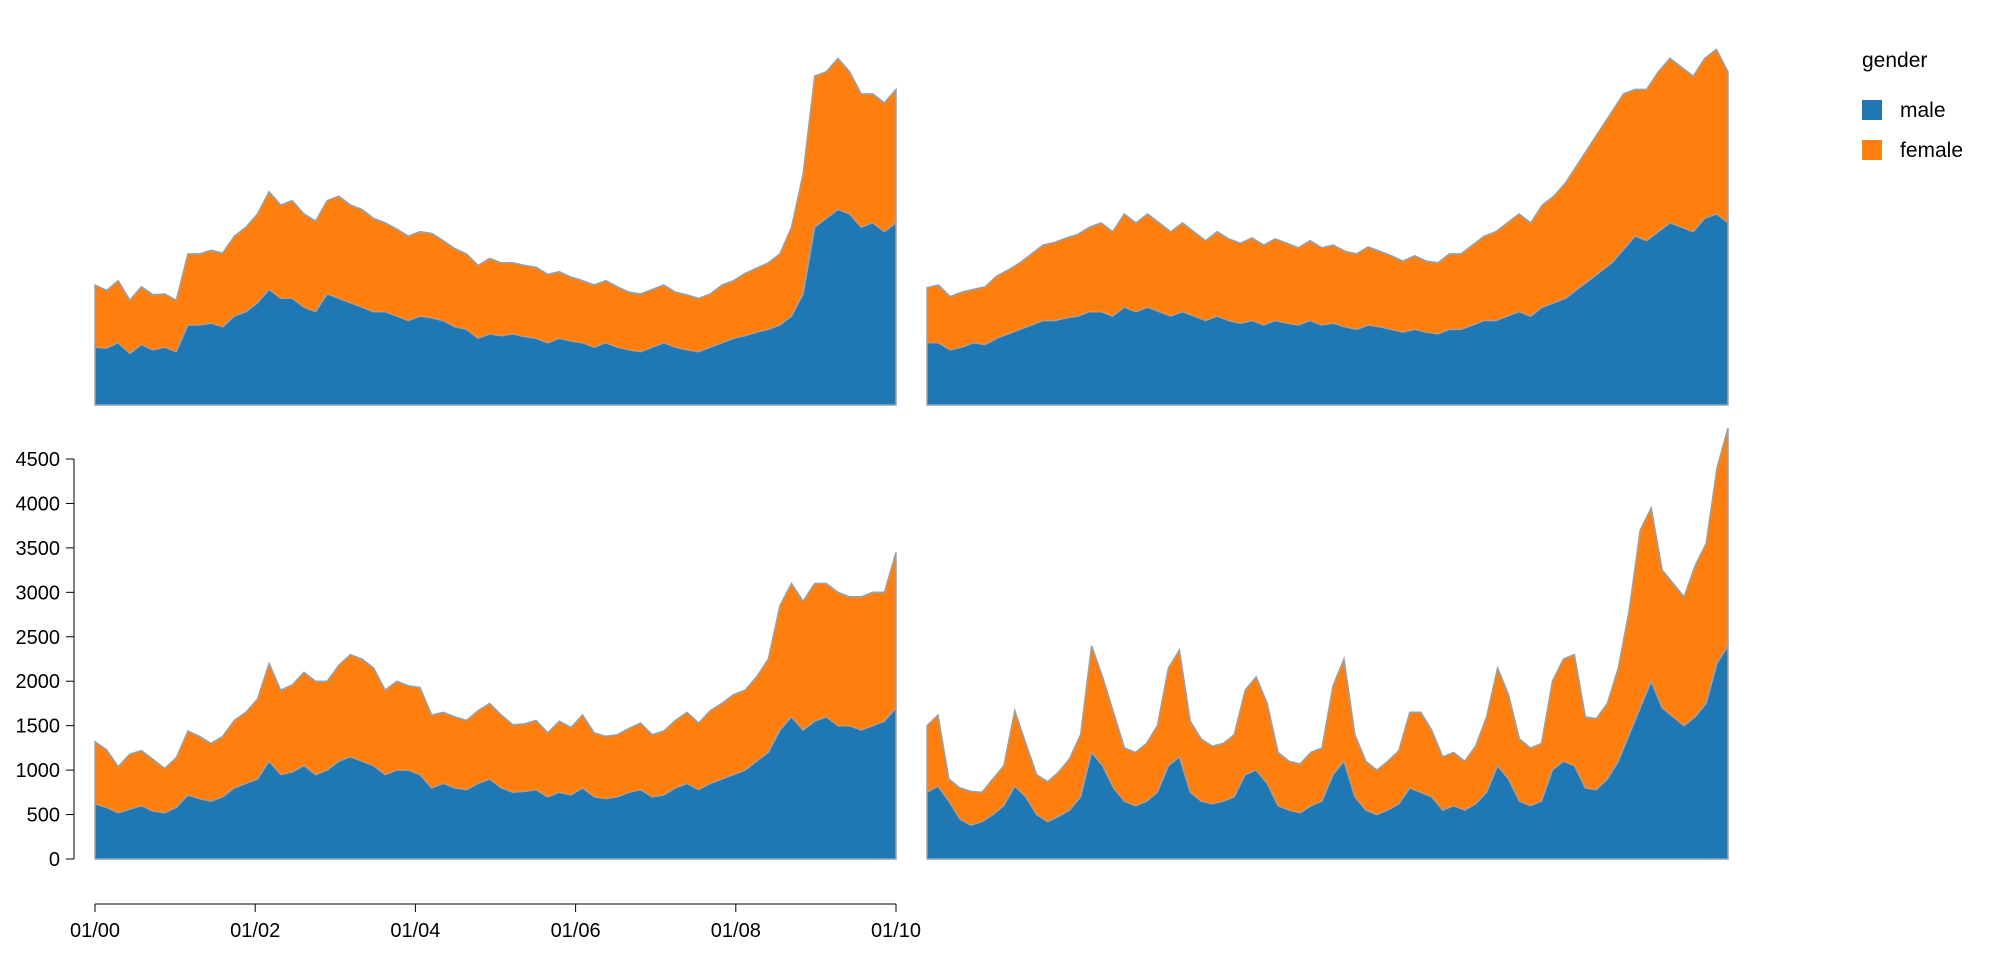 The width and height of the screenshot is (1990, 954). I want to click on legend-title: gender, so click(1894, 60).